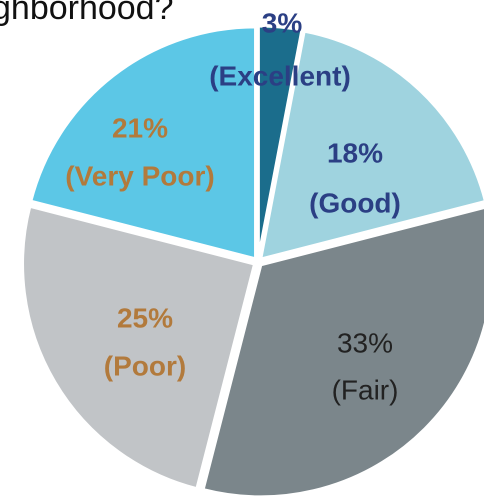 The width and height of the screenshot is (484, 499). I want to click on chart-title: ghborhood?, so click(87, 13).